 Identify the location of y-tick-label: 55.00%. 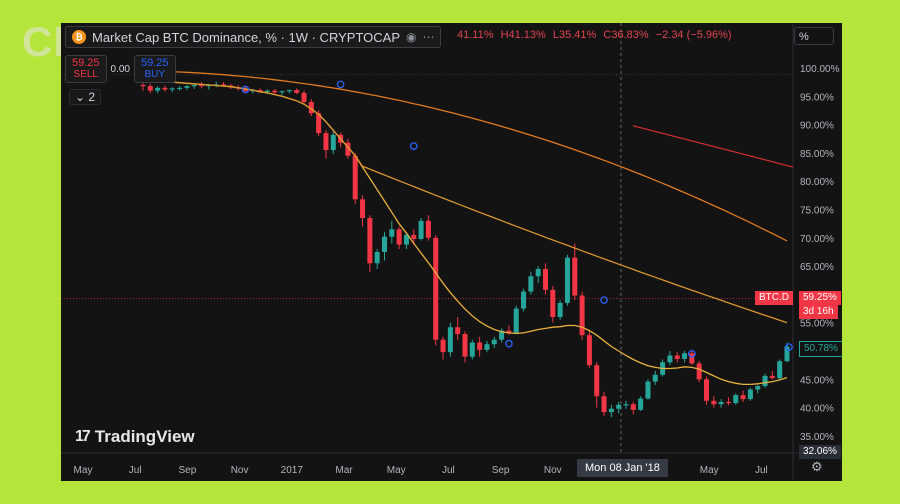
(817, 324).